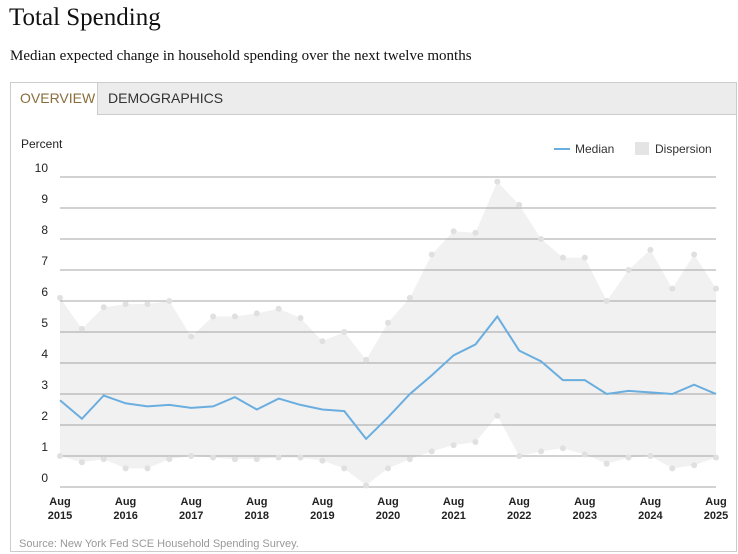  What do you see at coordinates (683, 149) in the screenshot?
I see `legend-dispersion-label: Dispersion` at bounding box center [683, 149].